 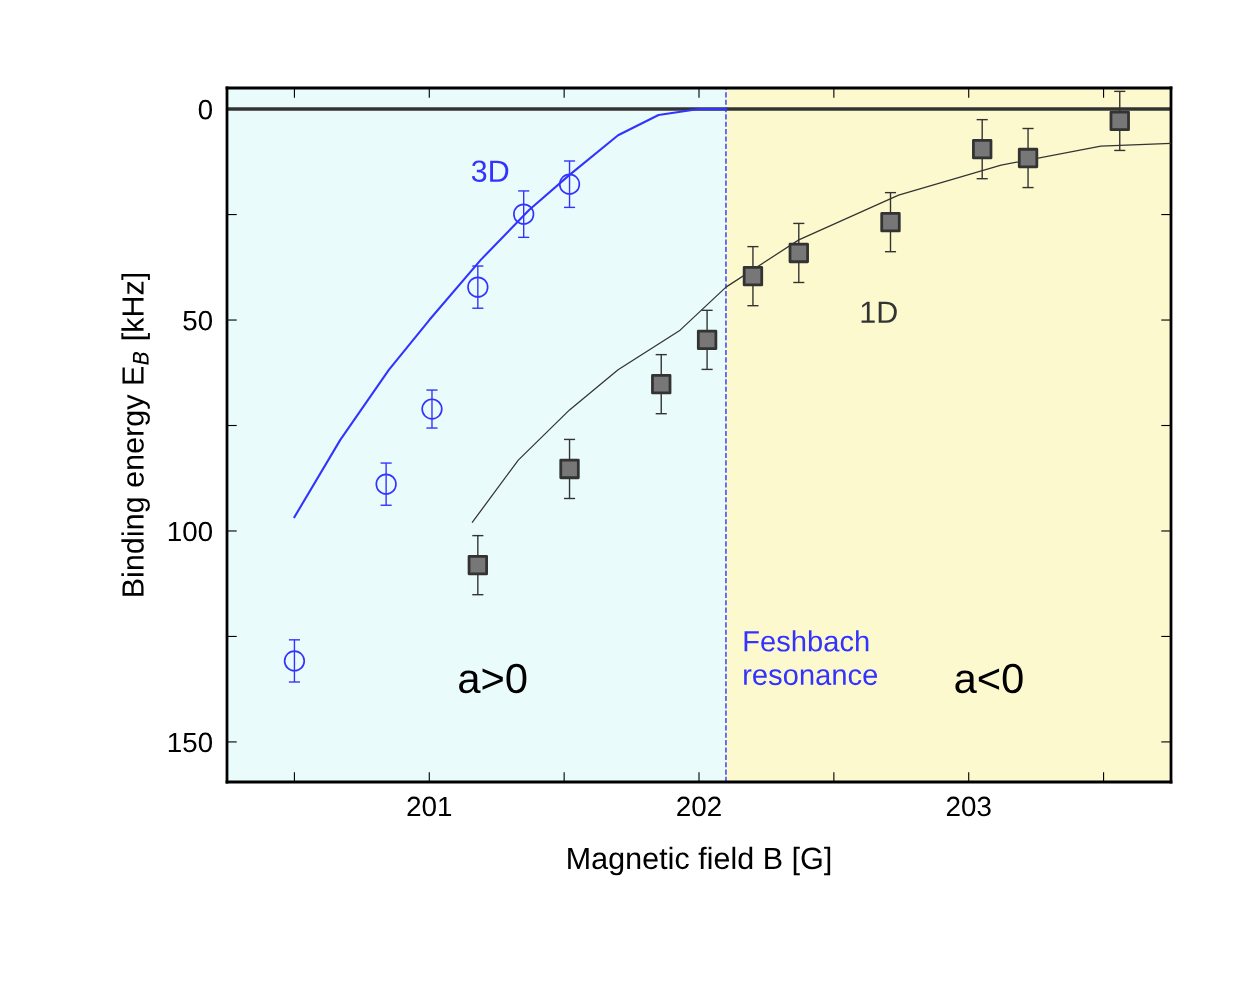 I want to click on band-label: a<0, so click(x=989, y=678).